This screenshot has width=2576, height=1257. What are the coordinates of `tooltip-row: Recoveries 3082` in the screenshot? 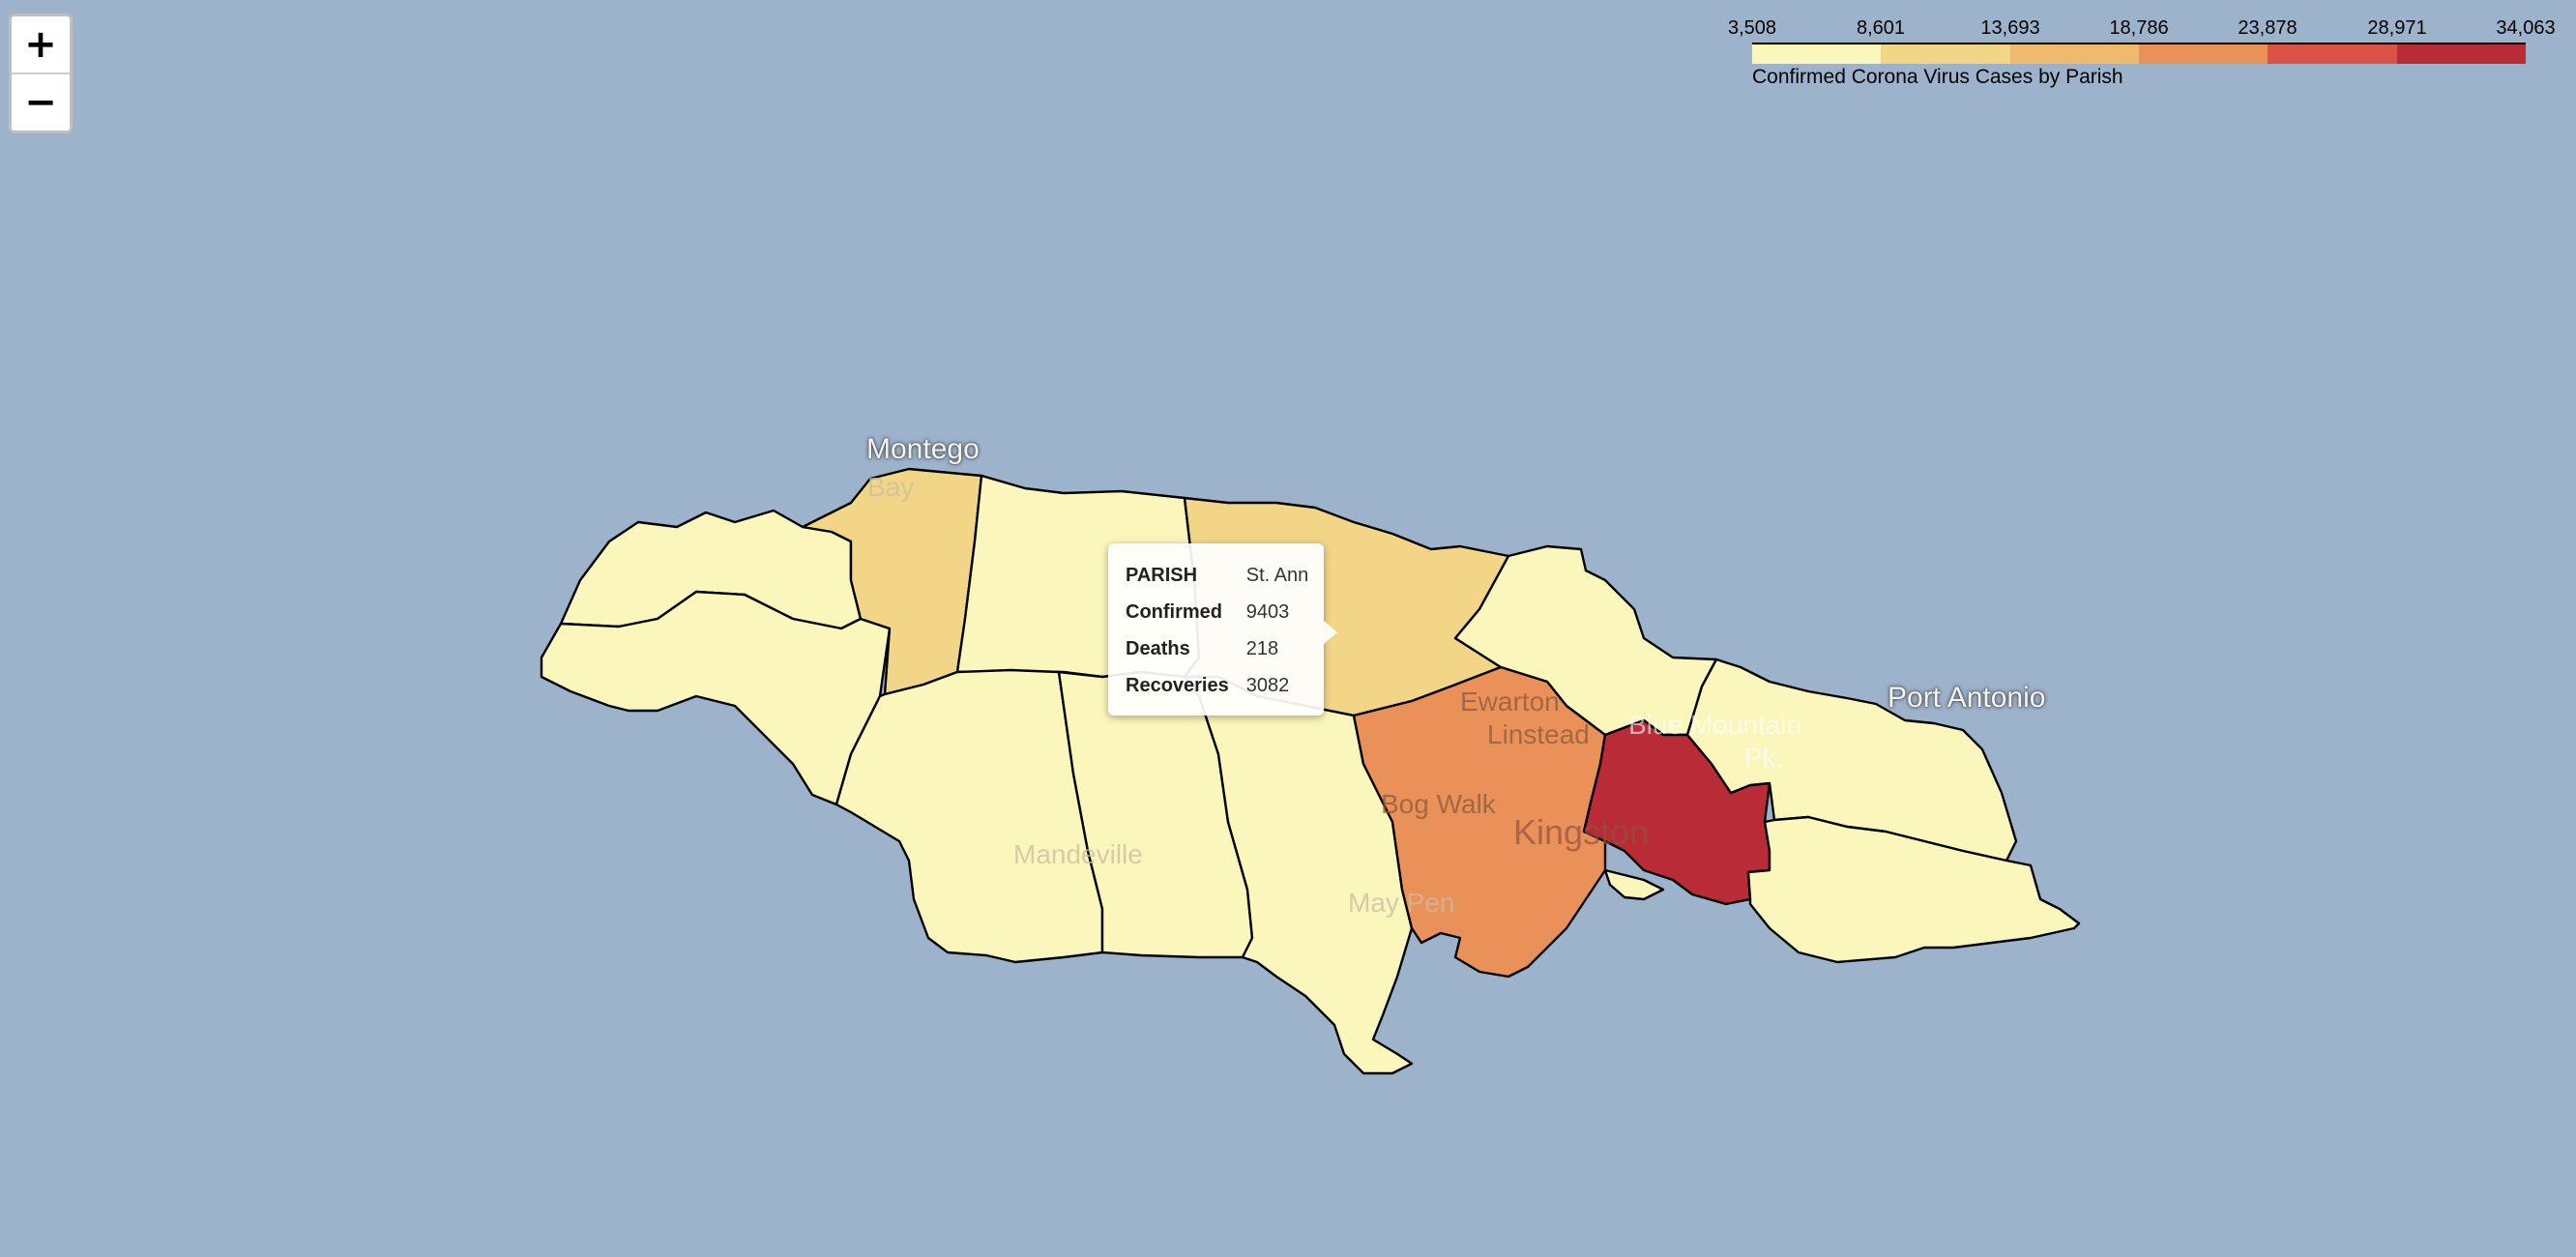 It's located at (1217, 685).